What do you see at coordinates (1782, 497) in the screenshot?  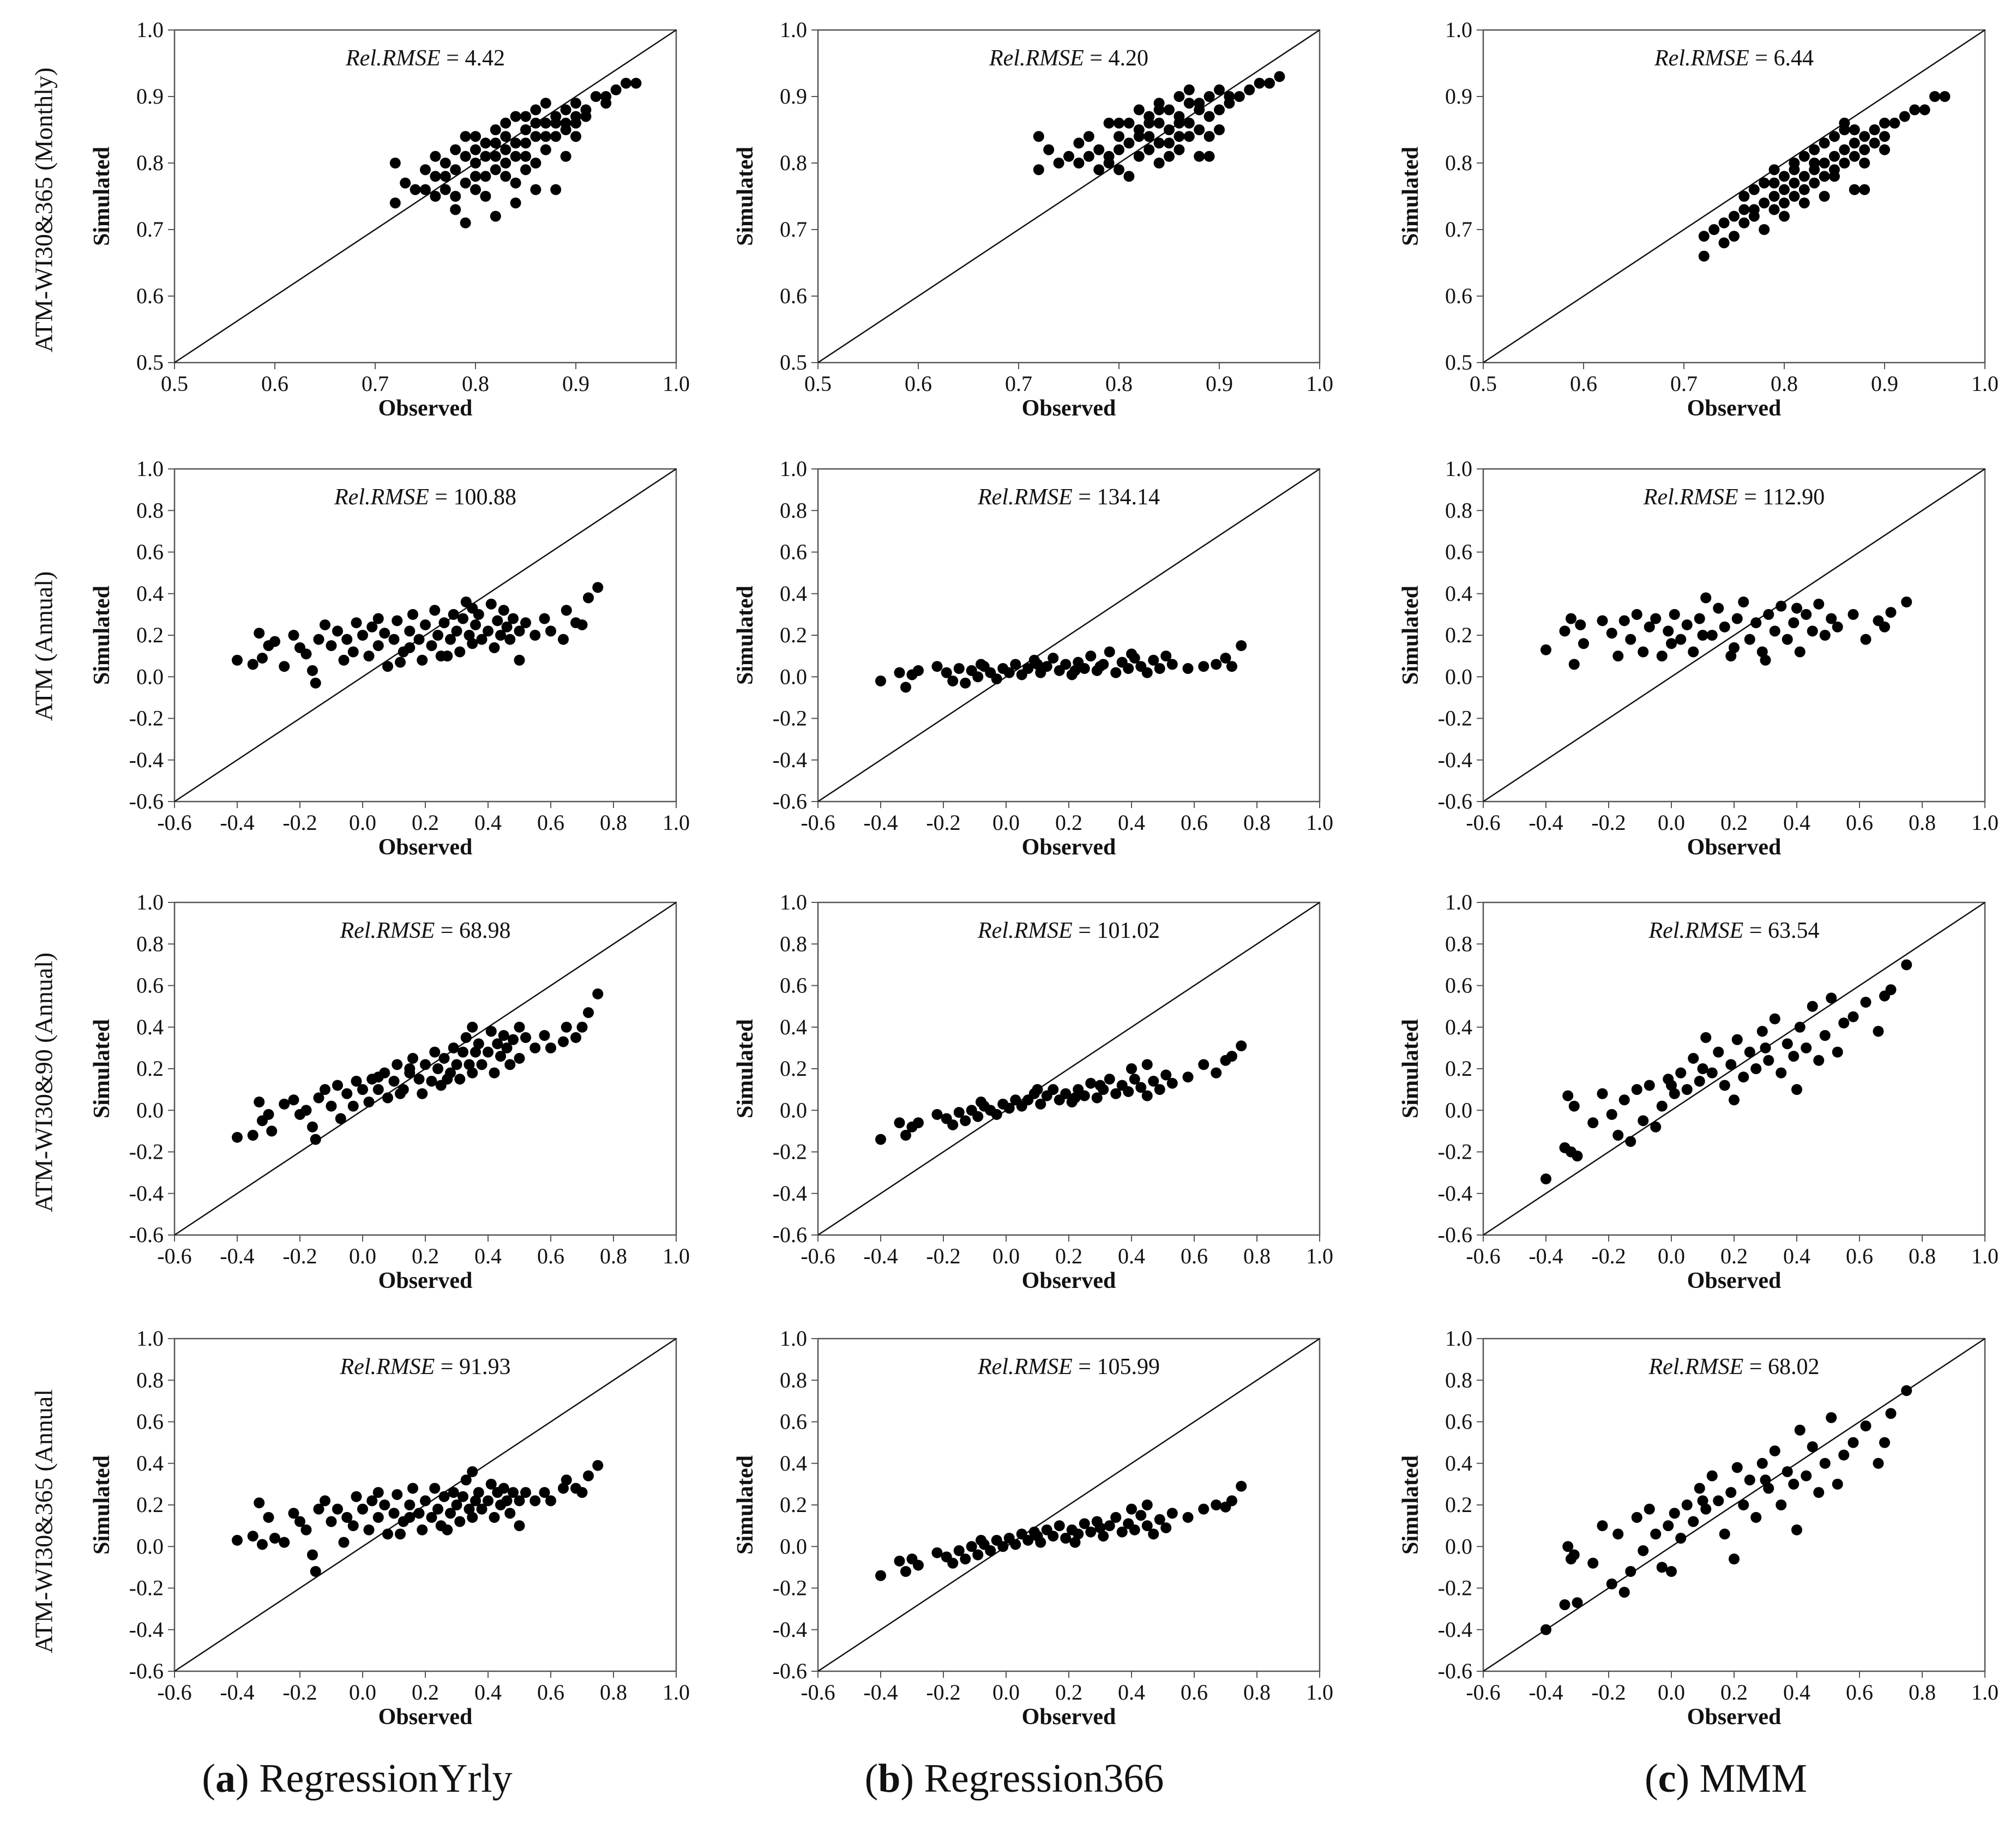 I see `rel-rmse-value: = 112.90` at bounding box center [1782, 497].